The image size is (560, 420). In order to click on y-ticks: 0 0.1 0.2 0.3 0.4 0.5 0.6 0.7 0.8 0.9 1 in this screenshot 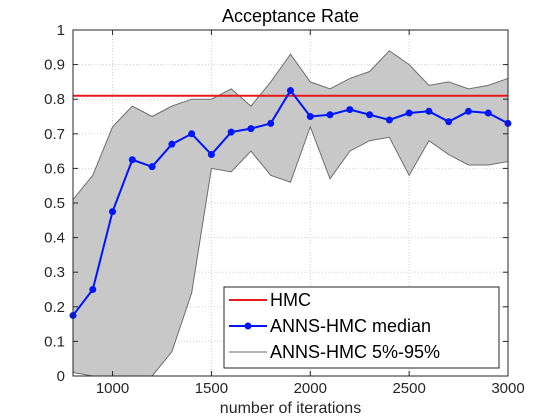, I will do `click(54, 203)`.